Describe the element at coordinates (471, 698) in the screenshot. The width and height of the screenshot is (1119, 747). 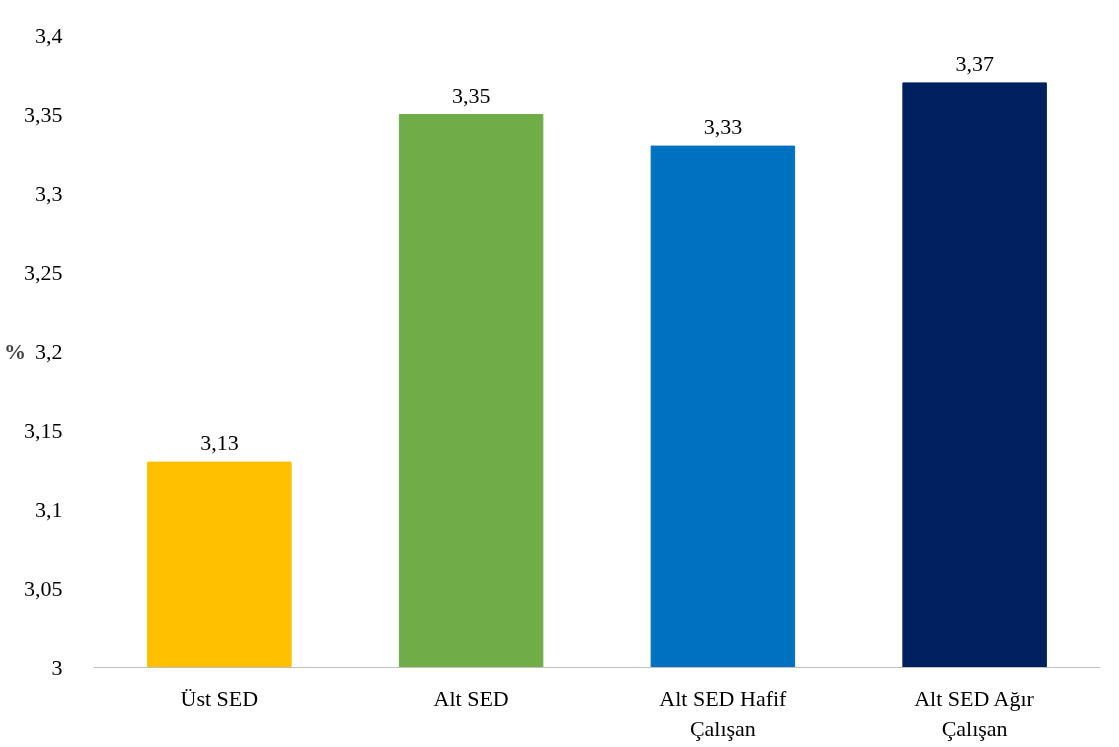
I see `x-tick-label: Alt SED` at that location.